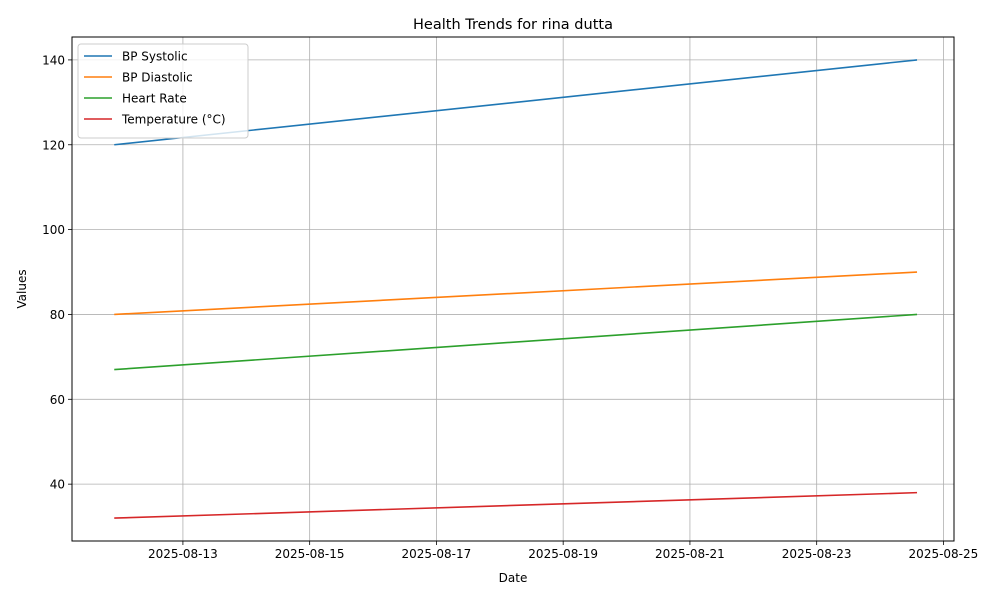 The image size is (1000, 604). What do you see at coordinates (437, 554) in the screenshot?
I see `x-tick-label: 2025-08-17` at bounding box center [437, 554].